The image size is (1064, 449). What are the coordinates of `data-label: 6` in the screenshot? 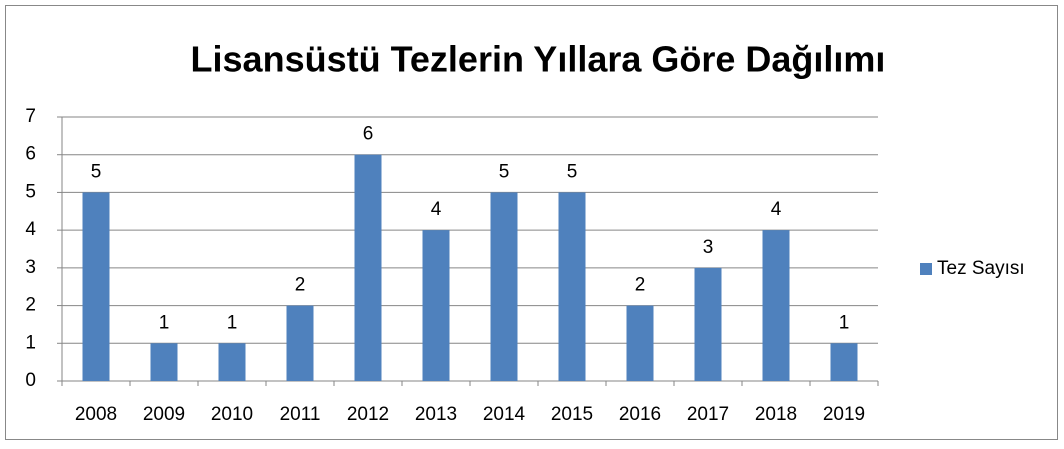 It's located at (368, 134).